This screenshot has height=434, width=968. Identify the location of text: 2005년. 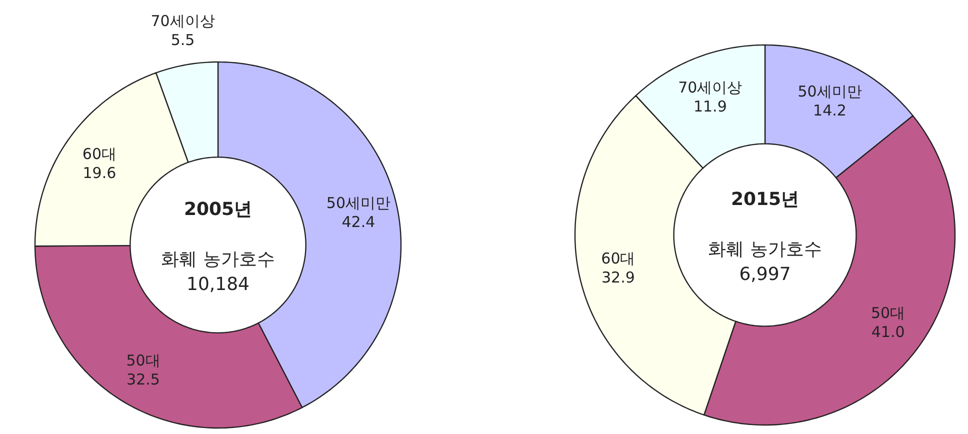
(218, 209).